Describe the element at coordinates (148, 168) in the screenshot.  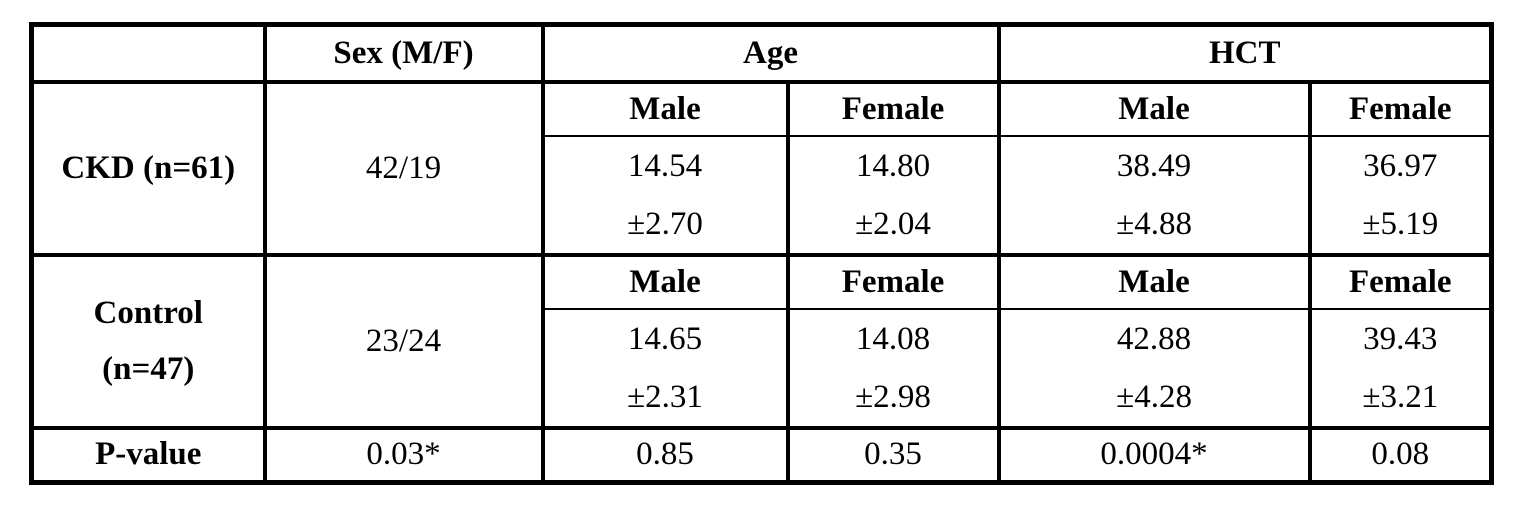
I see `row-label-ckd: CKD (n=61)` at that location.